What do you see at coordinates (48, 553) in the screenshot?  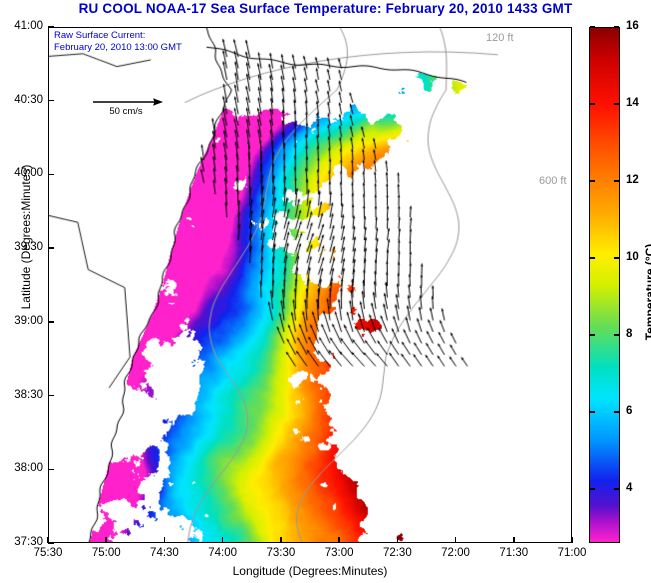 I see `x-tick-label: 75:30` at bounding box center [48, 553].